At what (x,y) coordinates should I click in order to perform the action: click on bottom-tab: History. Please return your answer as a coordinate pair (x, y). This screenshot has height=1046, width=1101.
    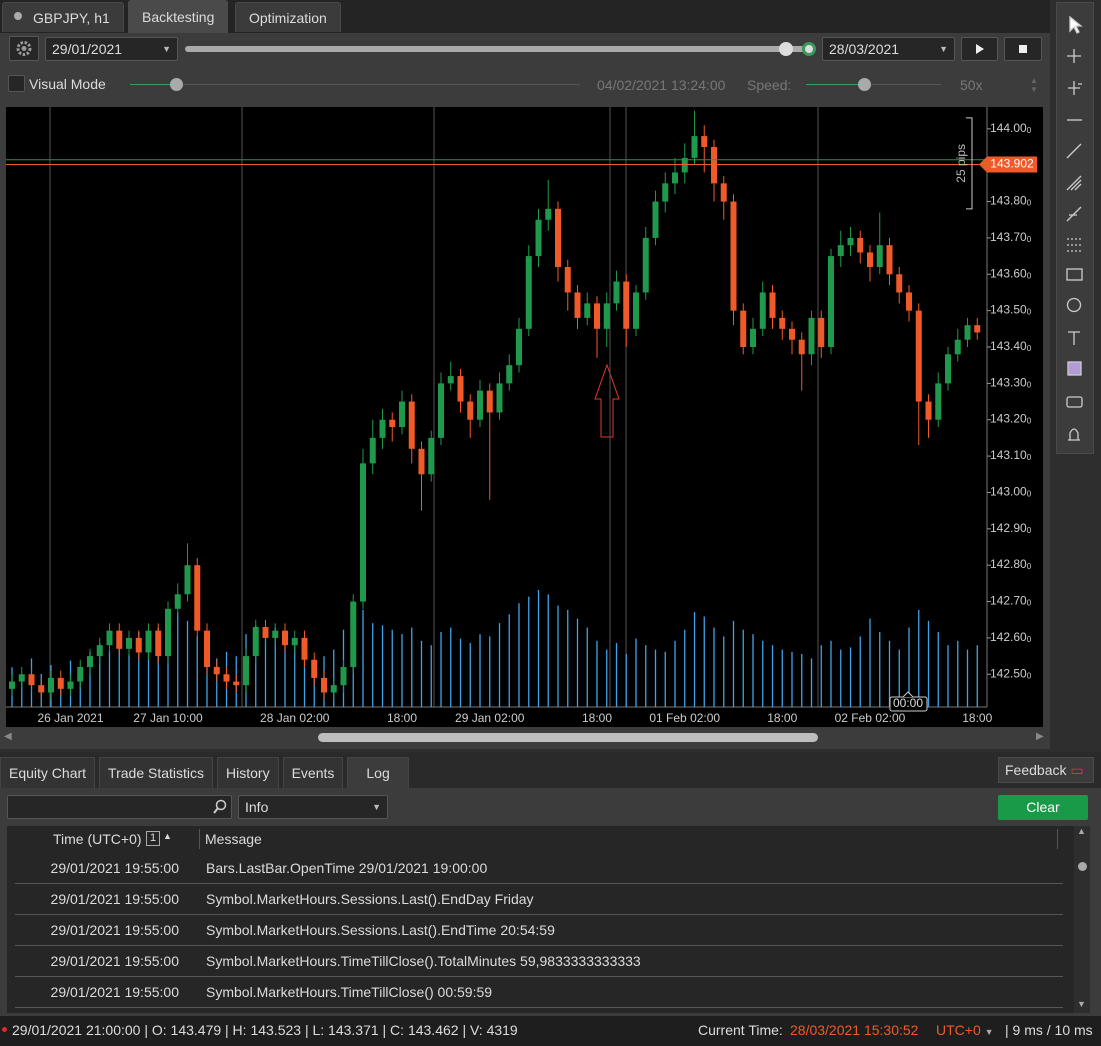
    Looking at the image, I should click on (248, 773).